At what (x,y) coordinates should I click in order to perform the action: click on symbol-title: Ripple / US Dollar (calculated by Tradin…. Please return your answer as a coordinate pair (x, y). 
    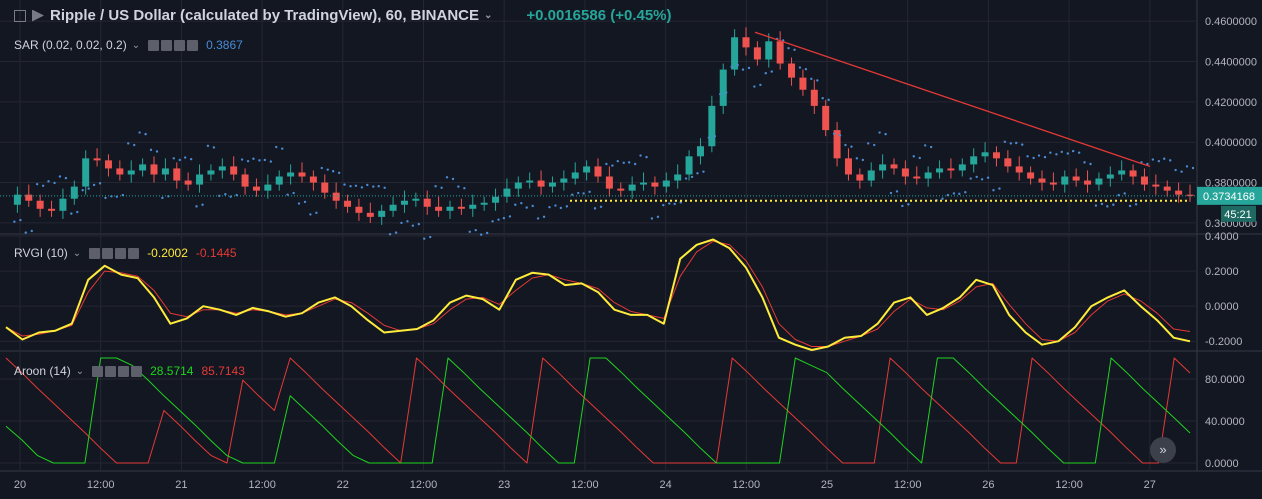
    Looking at the image, I should click on (264, 15).